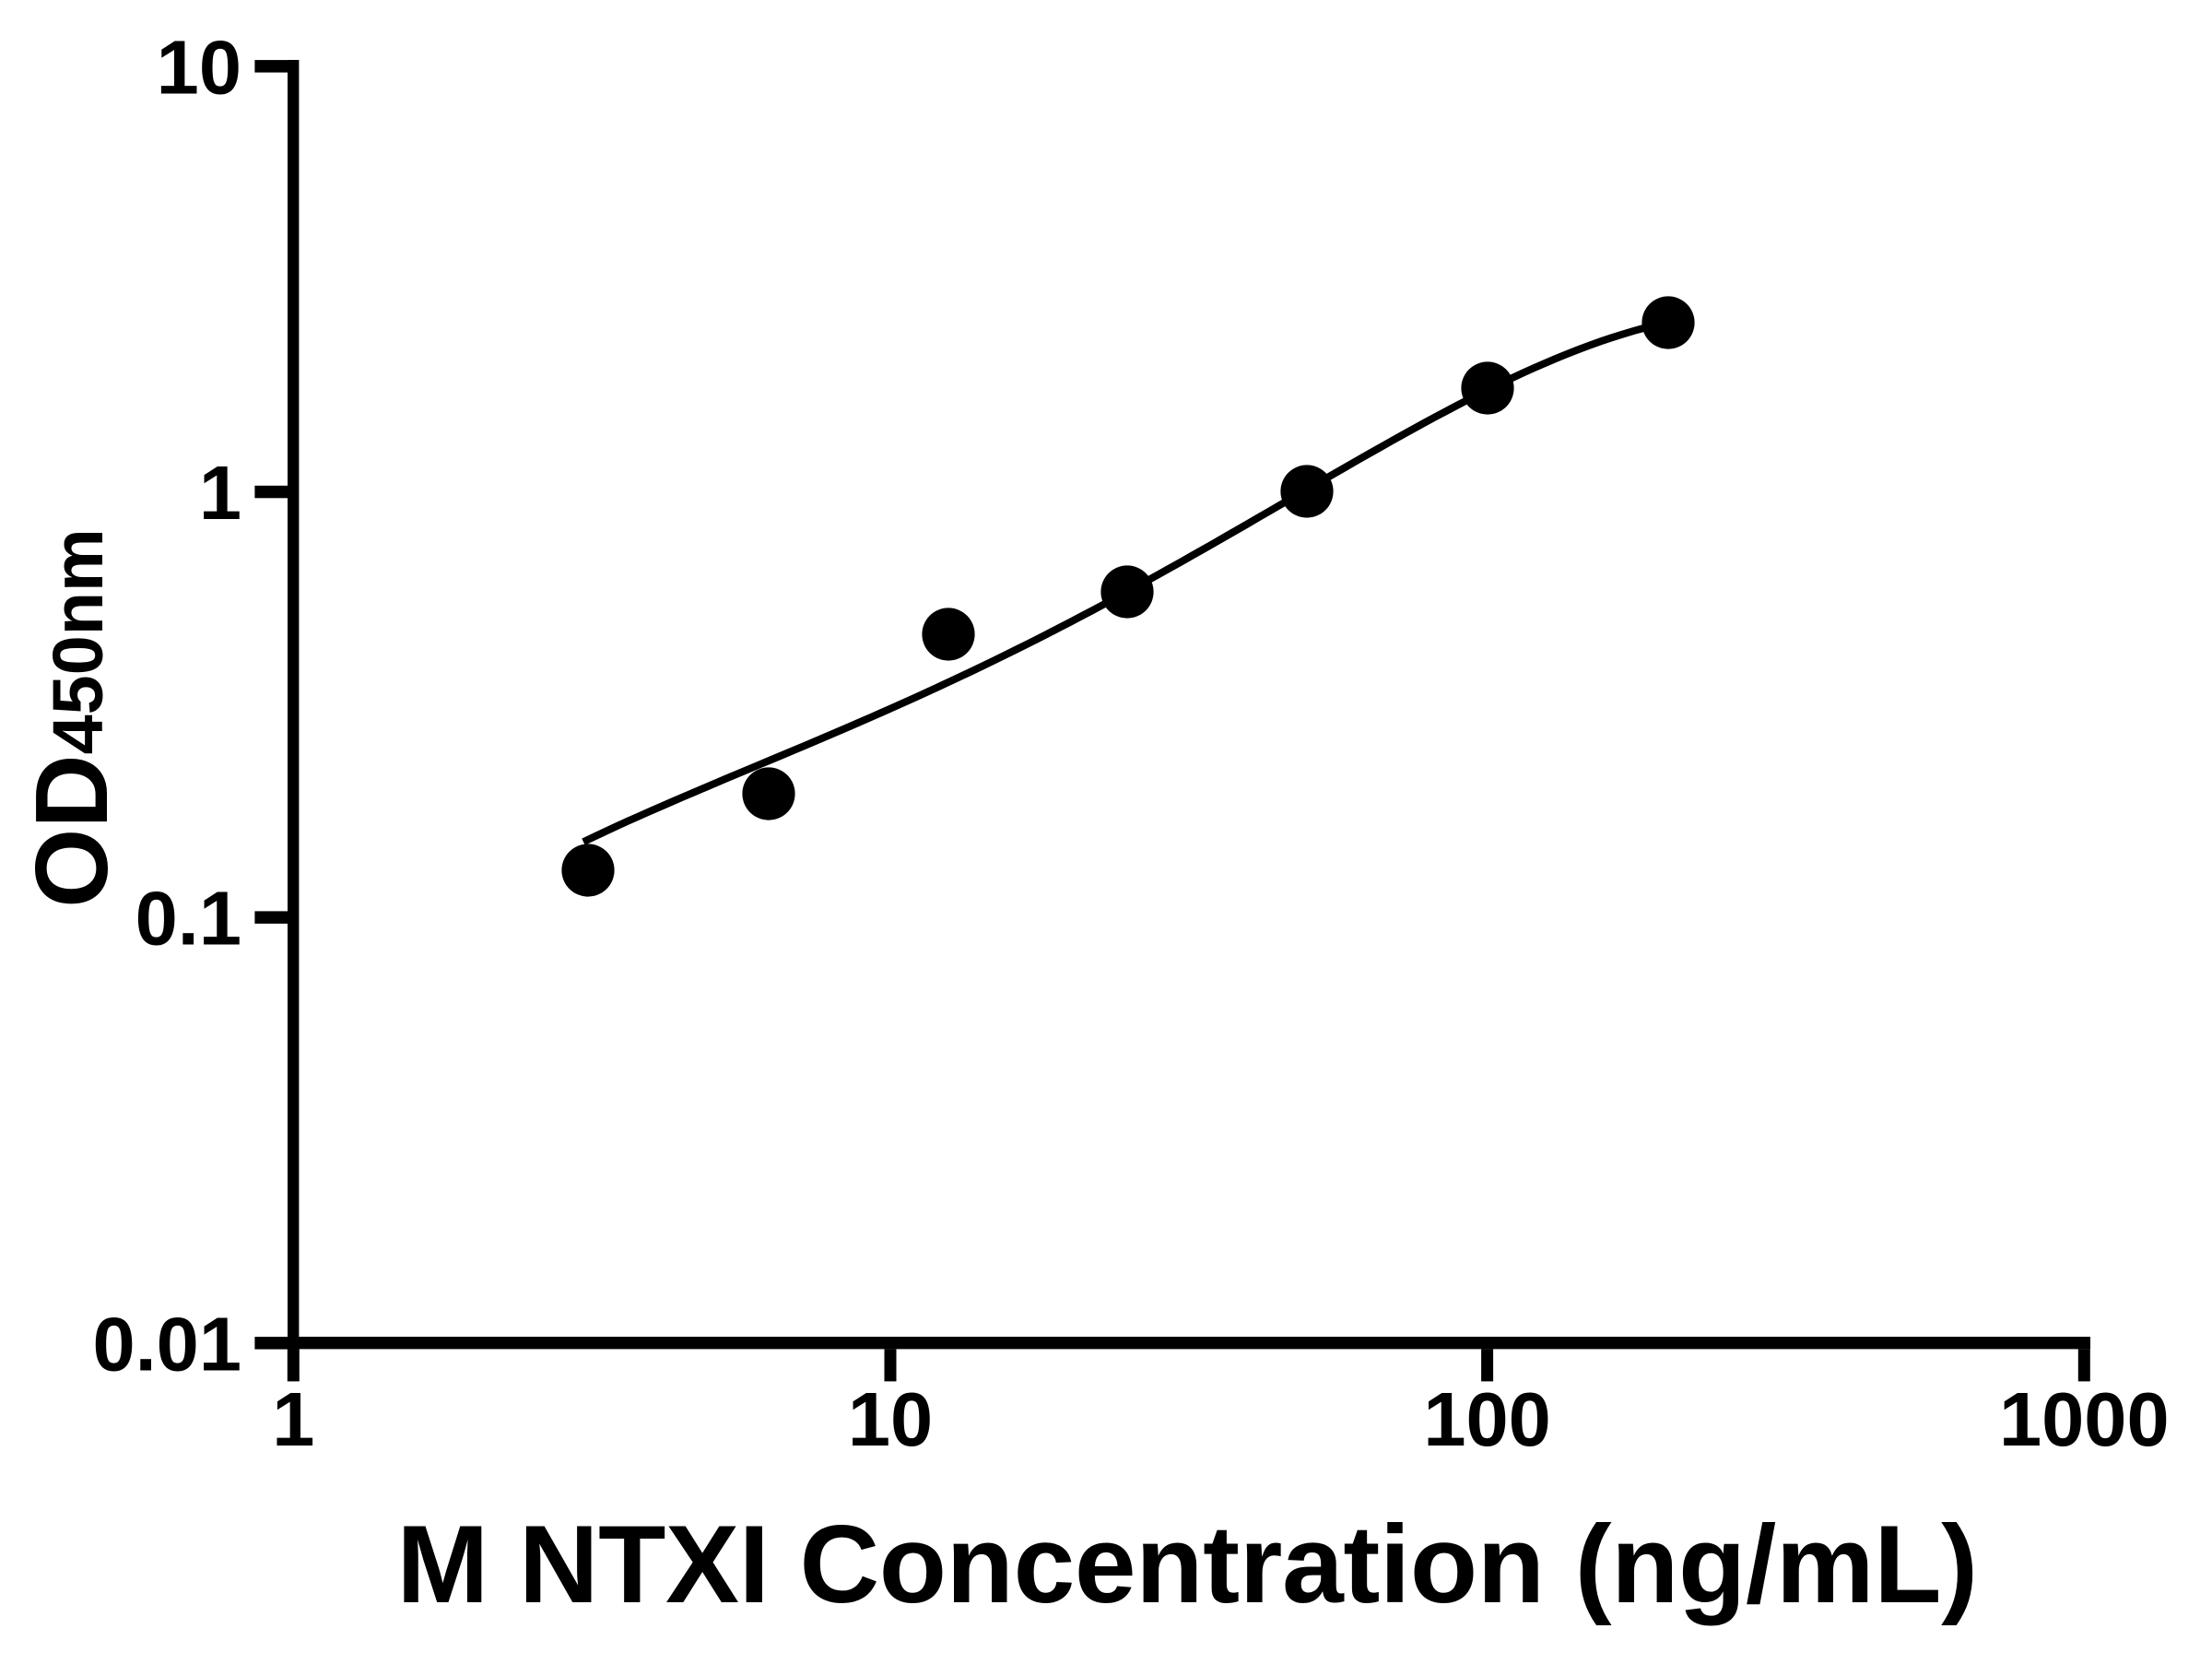 The height and width of the screenshot is (1664, 2212). What do you see at coordinates (188, 919) in the screenshot?
I see `svg-text: 0.1` at bounding box center [188, 919].